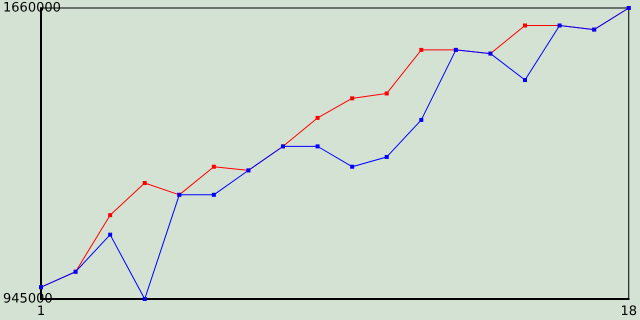 The image size is (640, 320). I want to click on x-tick-label: 1, so click(41, 311).